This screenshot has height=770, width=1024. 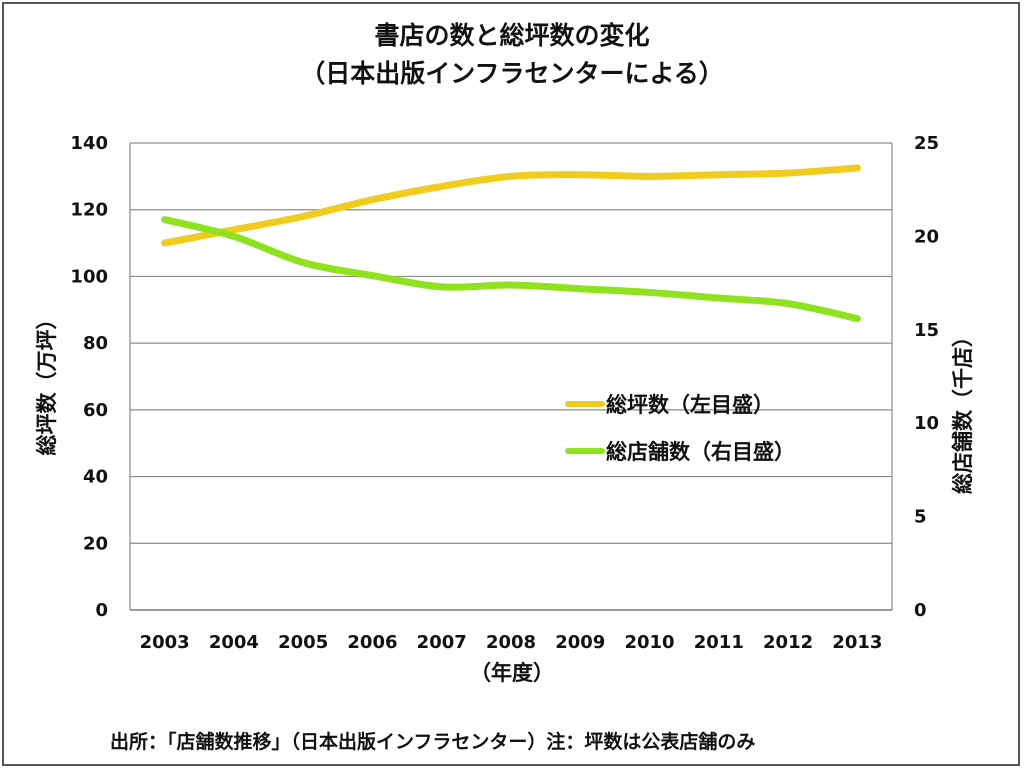 What do you see at coordinates (432, 741) in the screenshot?
I see `source-note: 出所：「店舗数推移」（日本出版インフラセンター）注：坪数は公表店舗のみ` at bounding box center [432, 741].